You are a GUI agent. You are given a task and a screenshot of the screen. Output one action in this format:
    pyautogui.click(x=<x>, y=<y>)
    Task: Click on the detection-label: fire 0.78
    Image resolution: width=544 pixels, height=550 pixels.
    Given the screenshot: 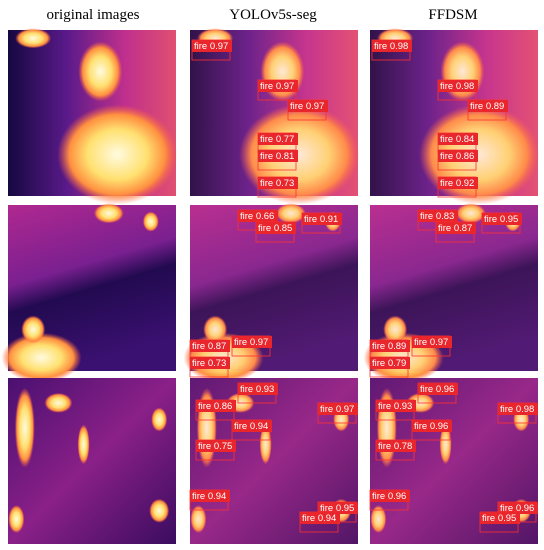 What is the action you would take?
    pyautogui.click(x=395, y=446)
    